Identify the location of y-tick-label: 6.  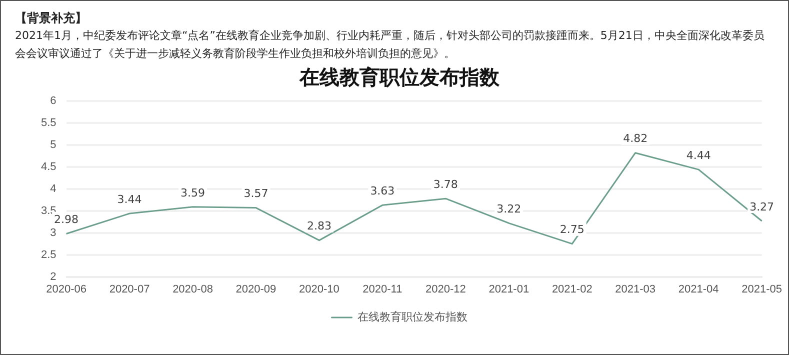
(53, 101).